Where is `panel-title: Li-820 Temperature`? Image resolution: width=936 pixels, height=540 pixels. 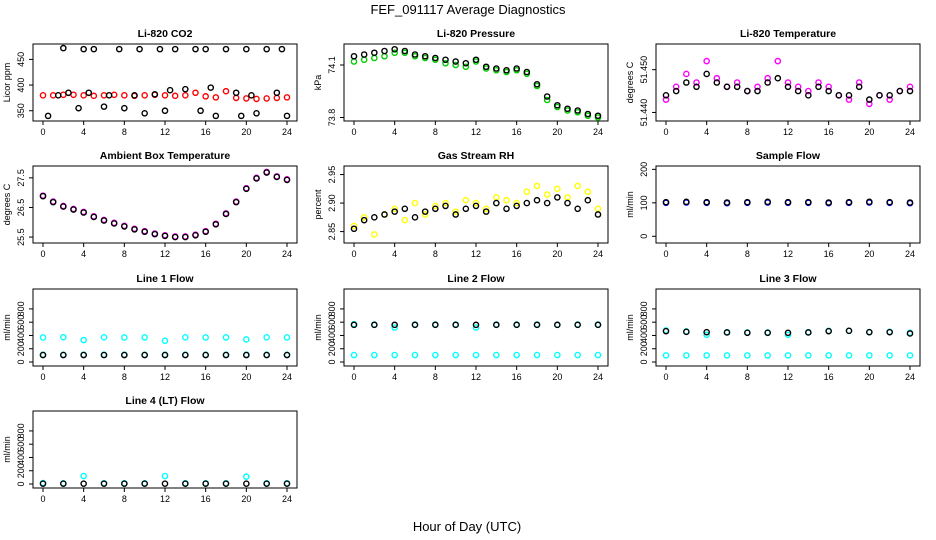 panel-title: Li-820 Temperature is located at coordinates (788, 34).